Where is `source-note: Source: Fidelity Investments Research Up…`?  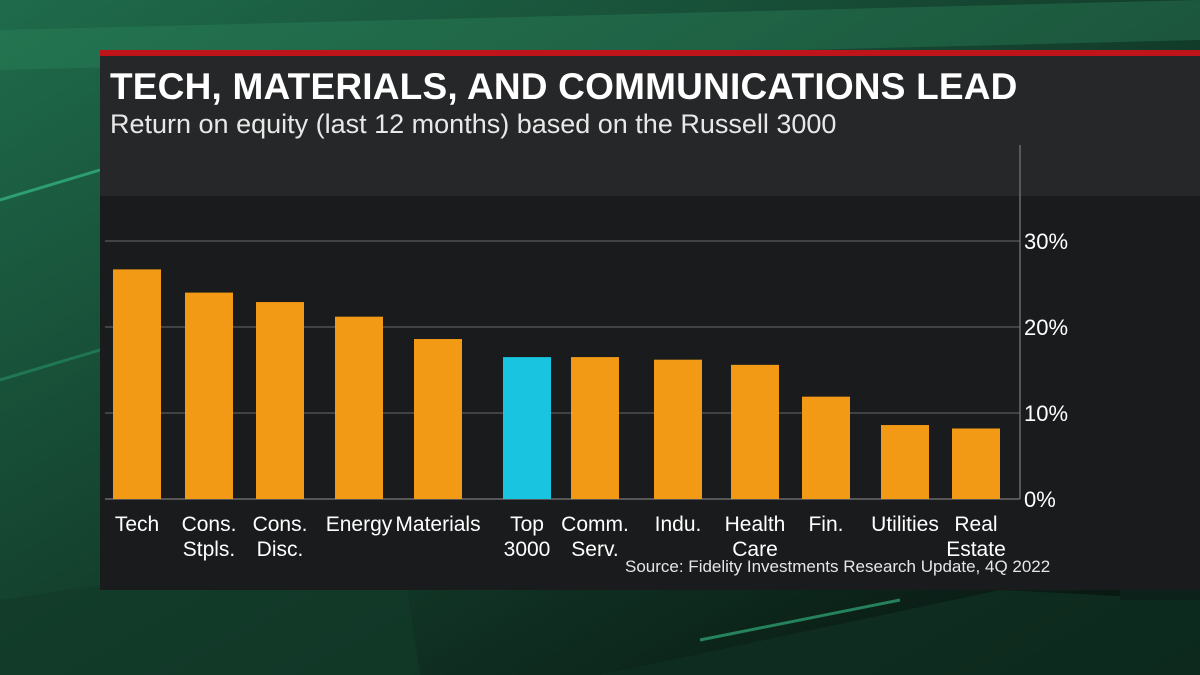 source-note: Source: Fidelity Investments Research Up… is located at coordinates (838, 566).